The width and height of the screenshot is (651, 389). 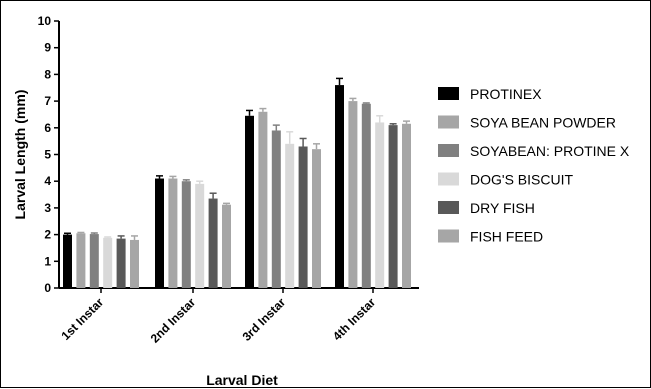 What do you see at coordinates (47, 181) in the screenshot?
I see `y-tick-label: 4` at bounding box center [47, 181].